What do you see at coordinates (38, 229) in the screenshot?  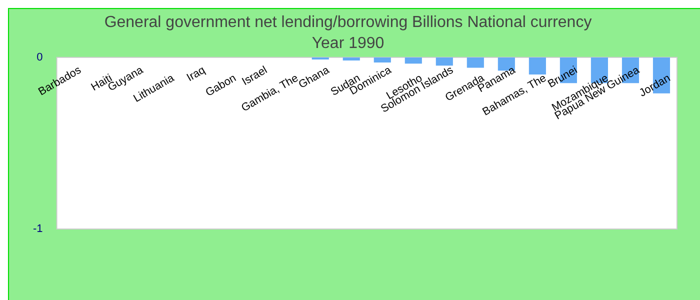 I see `y-tick-label: -1` at bounding box center [38, 229].